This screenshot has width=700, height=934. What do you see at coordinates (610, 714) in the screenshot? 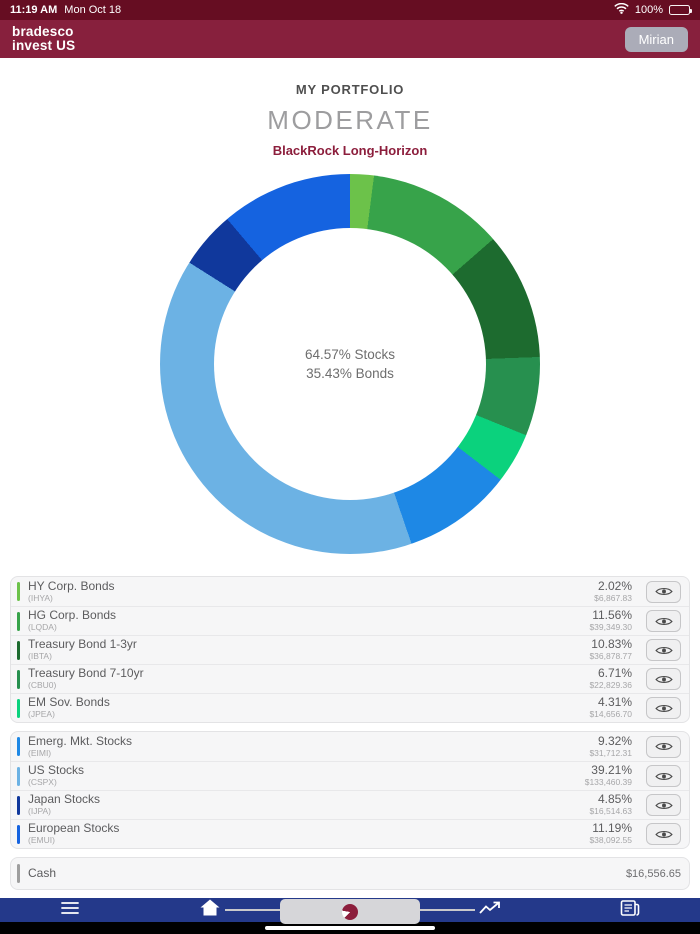
I see `holding-amount: $14,656.70` at bounding box center [610, 714].